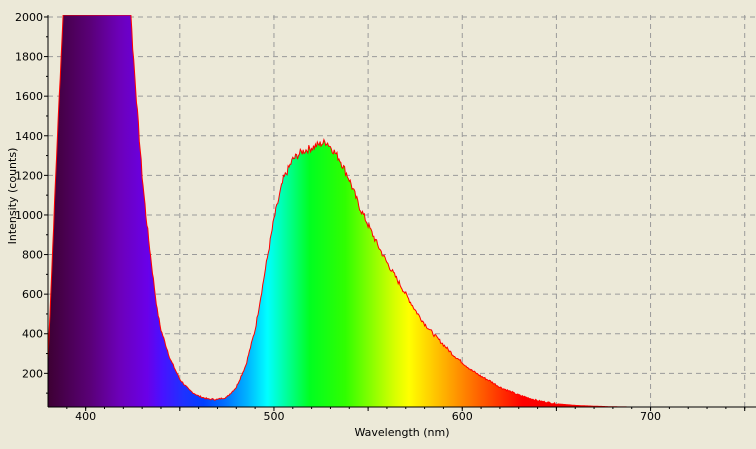  What do you see at coordinates (32, 255) in the screenshot?
I see `y-tick-label: 800` at bounding box center [32, 255].